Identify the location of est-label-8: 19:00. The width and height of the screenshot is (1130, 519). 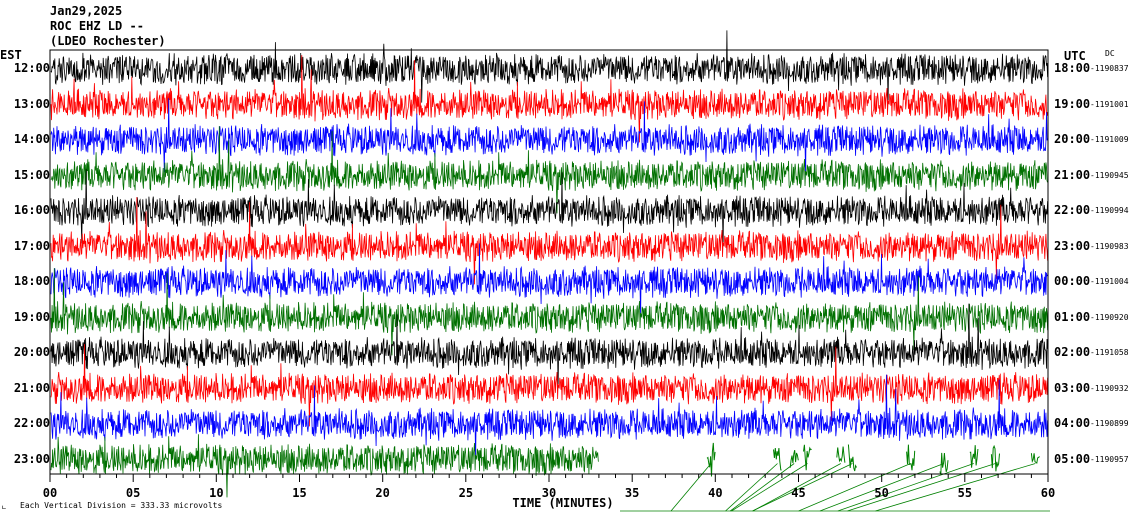
(31, 316).